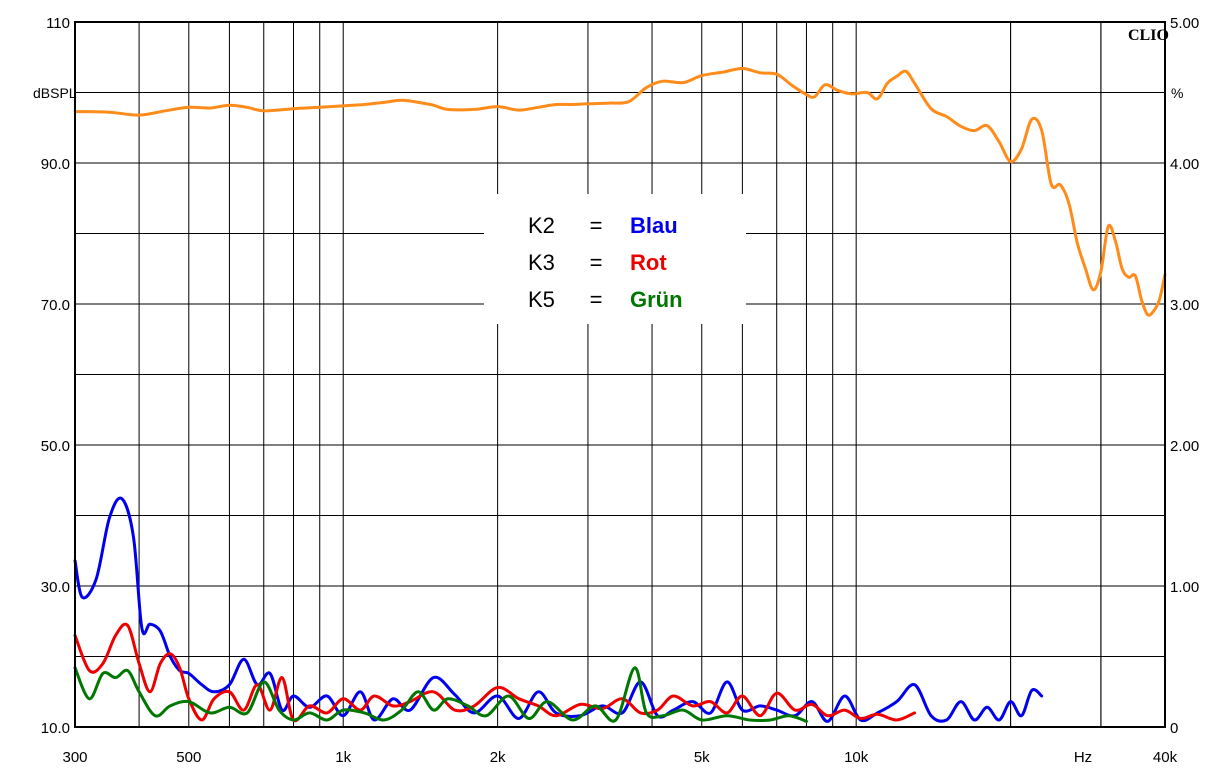 The height and width of the screenshot is (769, 1225). What do you see at coordinates (1184, 23) in the screenshot?
I see `y-right-tick-label: 5.00` at bounding box center [1184, 23].